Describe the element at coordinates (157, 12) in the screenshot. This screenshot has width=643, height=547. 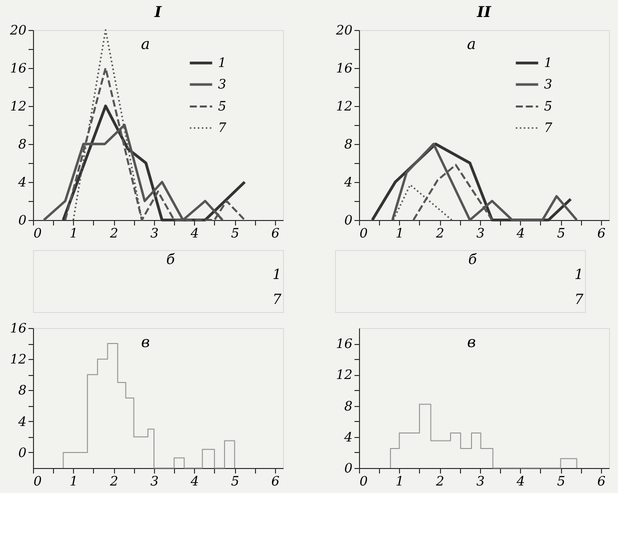
I see `chart-title: I` at that location.